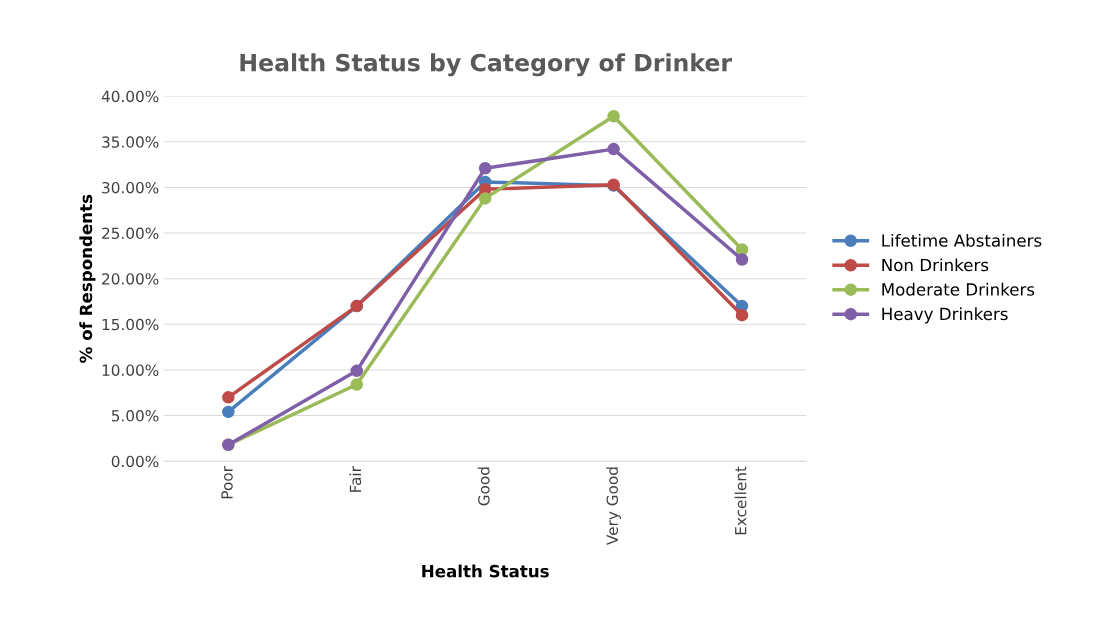 Image resolution: width=1109 pixels, height=637 pixels. Describe the element at coordinates (486, 65) in the screenshot. I see `chart-title: Health Status by Category of Drinker` at that location.